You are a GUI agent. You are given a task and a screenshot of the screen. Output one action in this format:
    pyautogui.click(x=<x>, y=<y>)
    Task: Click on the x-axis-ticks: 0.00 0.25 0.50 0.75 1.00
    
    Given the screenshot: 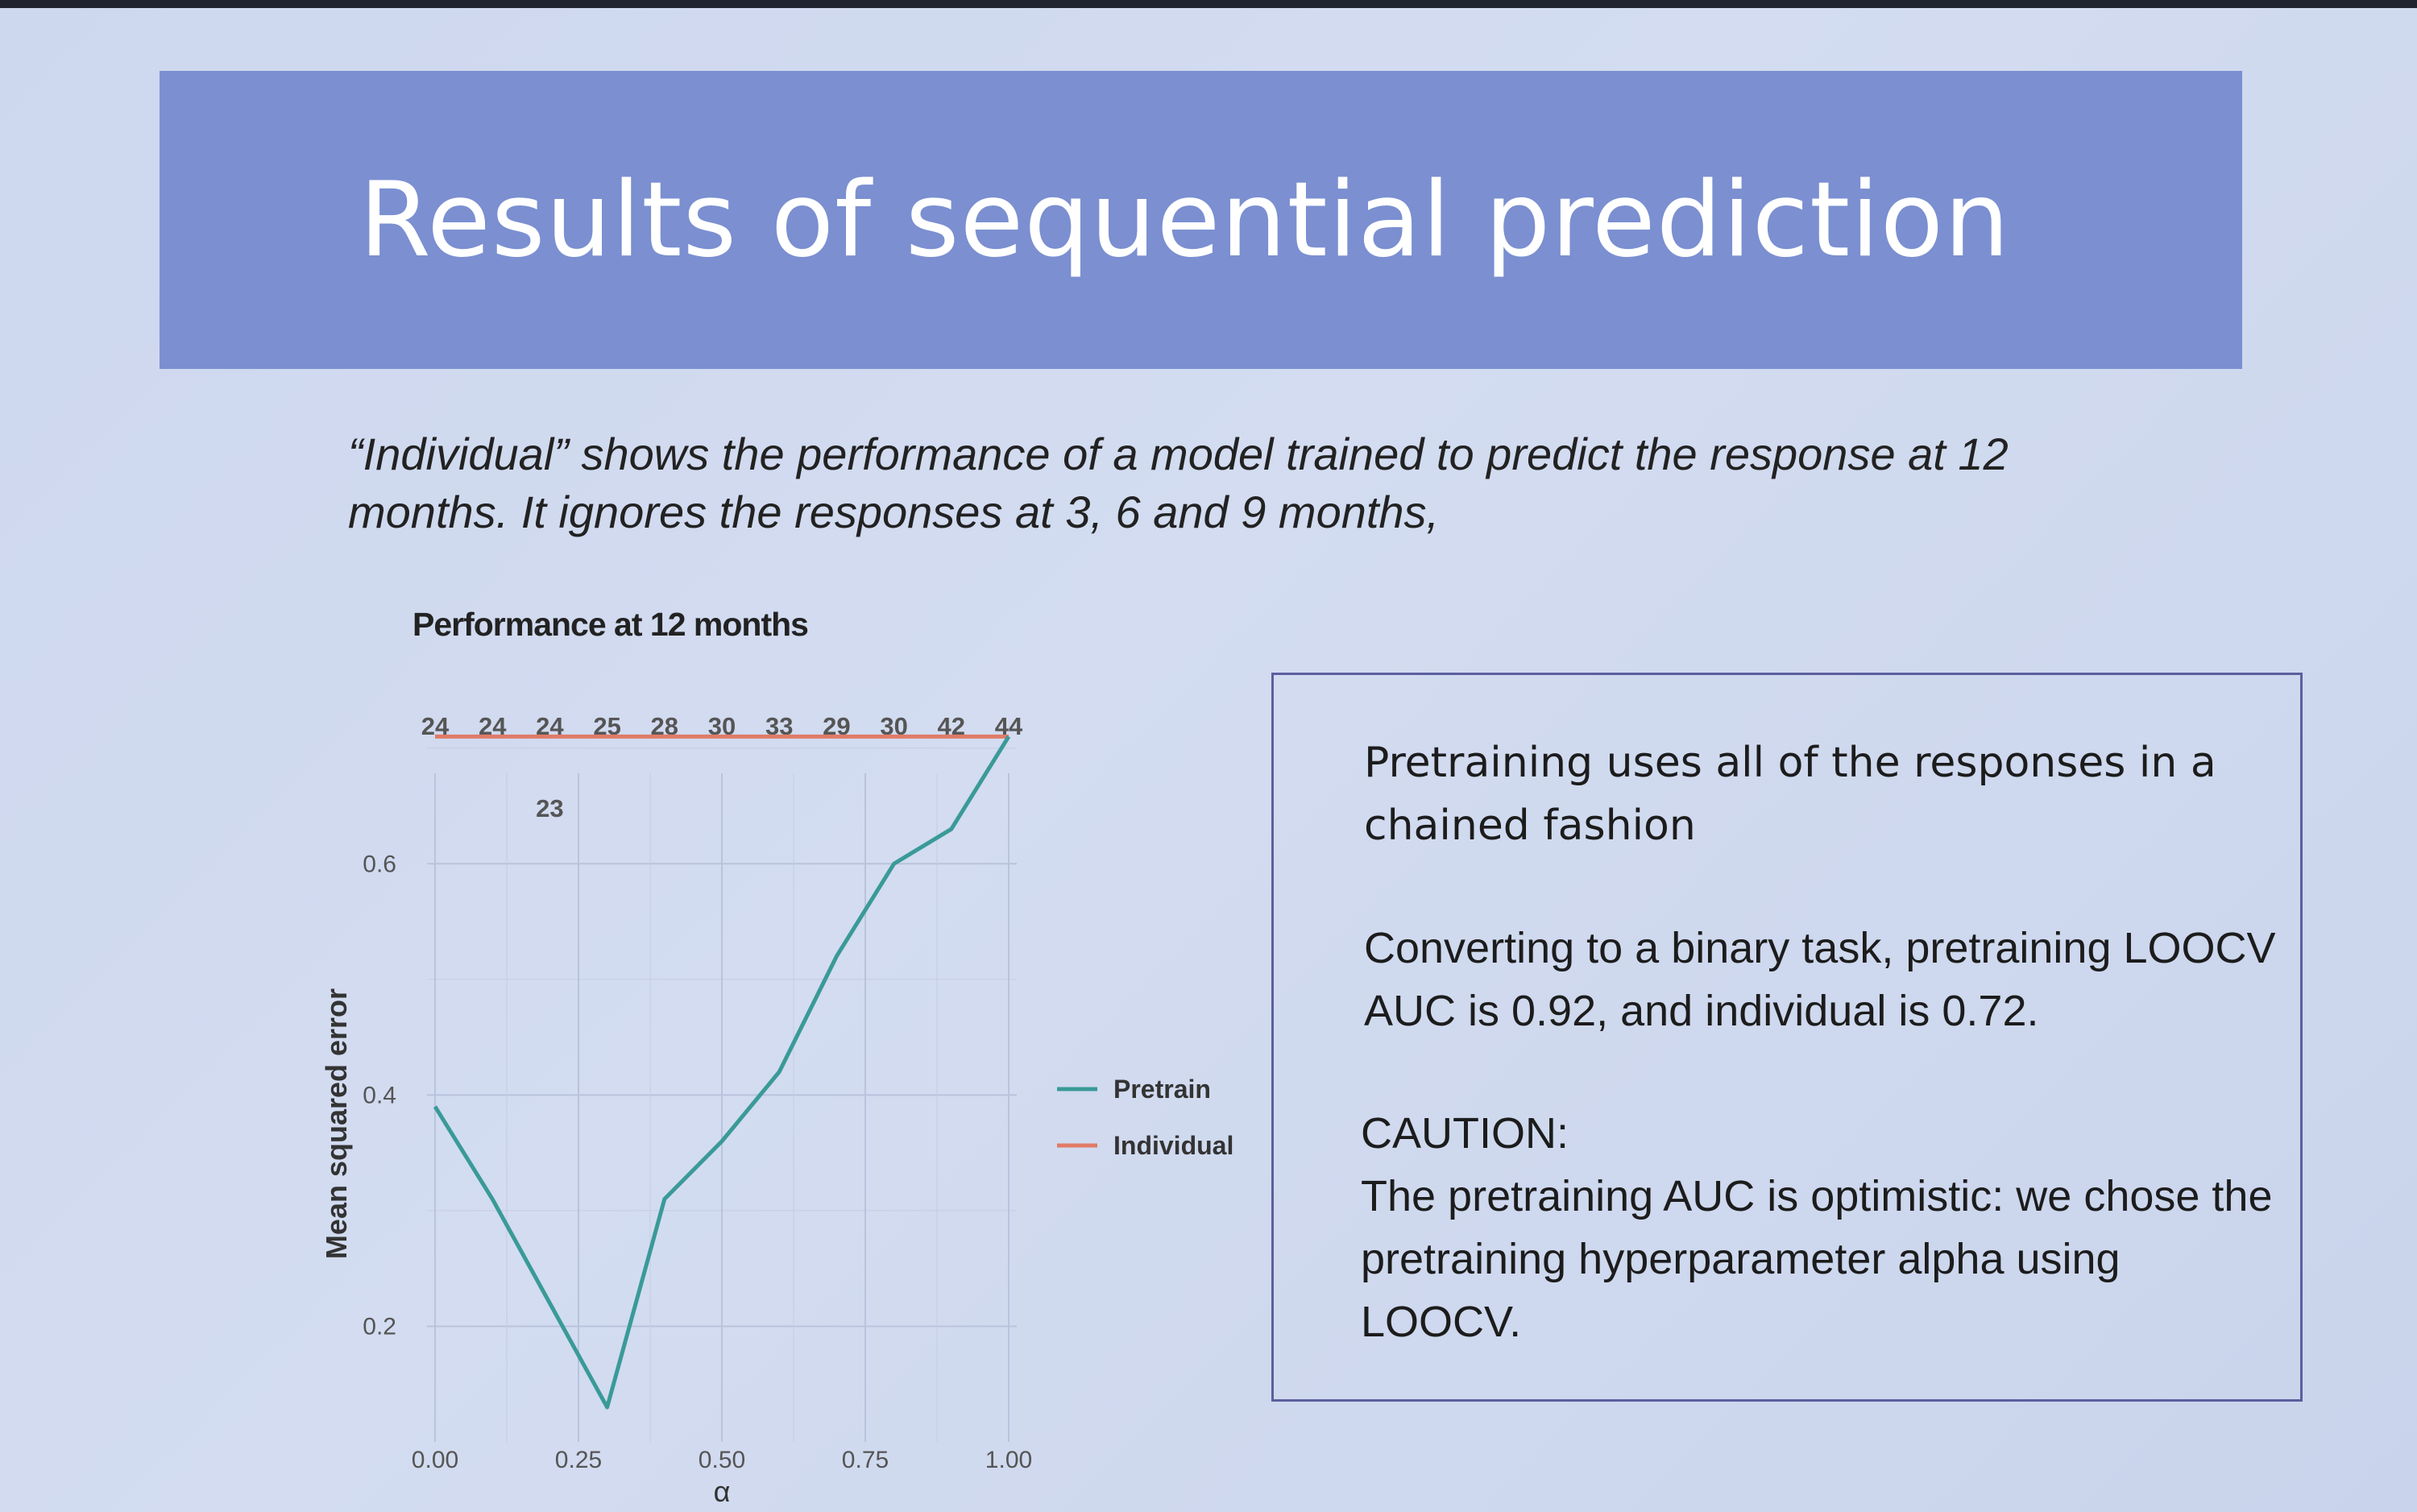 What is the action you would take?
    pyautogui.click(x=722, y=1460)
    